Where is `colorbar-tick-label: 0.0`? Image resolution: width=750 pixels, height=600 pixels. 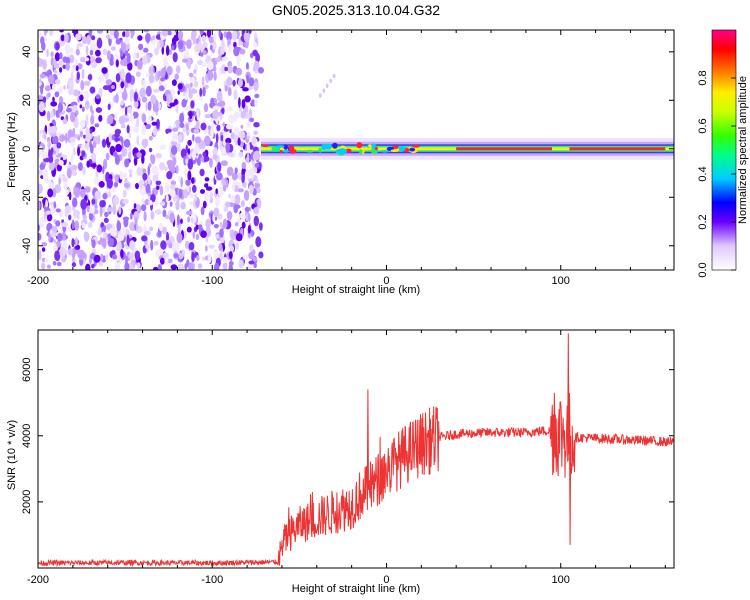
colorbar-tick-label: 0.0 is located at coordinates (703, 269).